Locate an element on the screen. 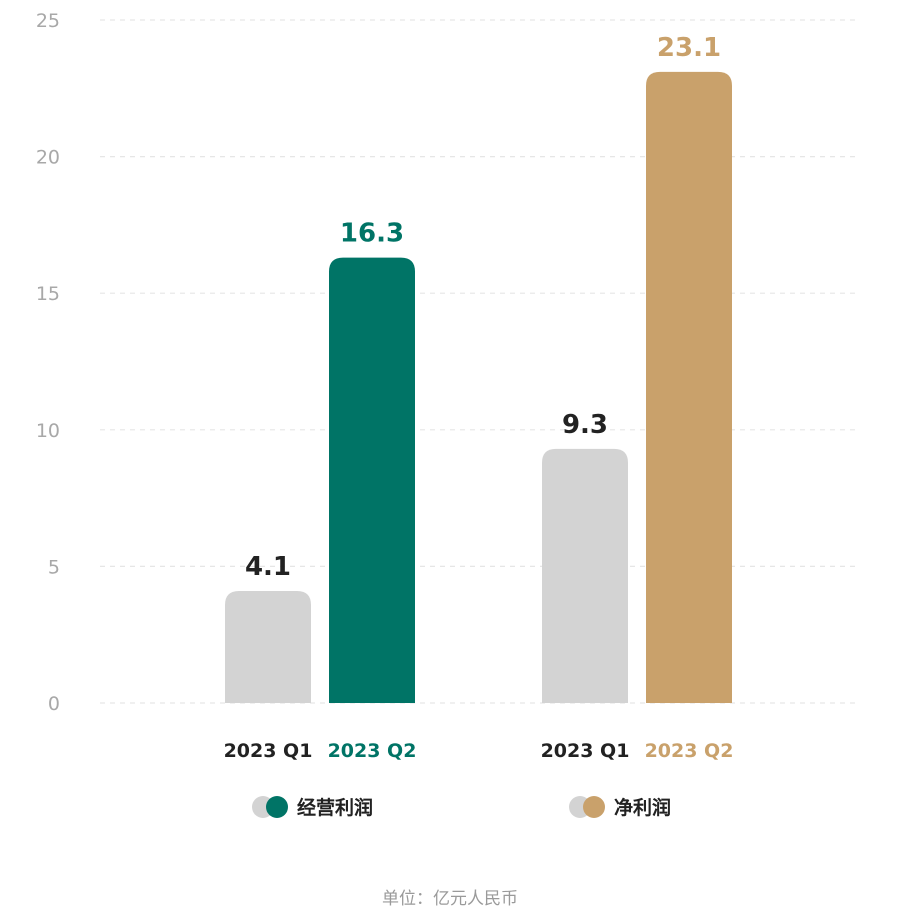  category-labels: 2023 Q1 2023 Q2 2023 Q1 2023 Q2 is located at coordinates (479, 751).